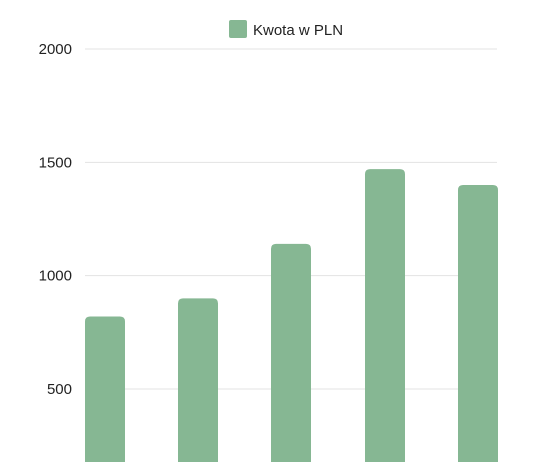  I want to click on legend: Kwota w PLN, so click(286, 29).